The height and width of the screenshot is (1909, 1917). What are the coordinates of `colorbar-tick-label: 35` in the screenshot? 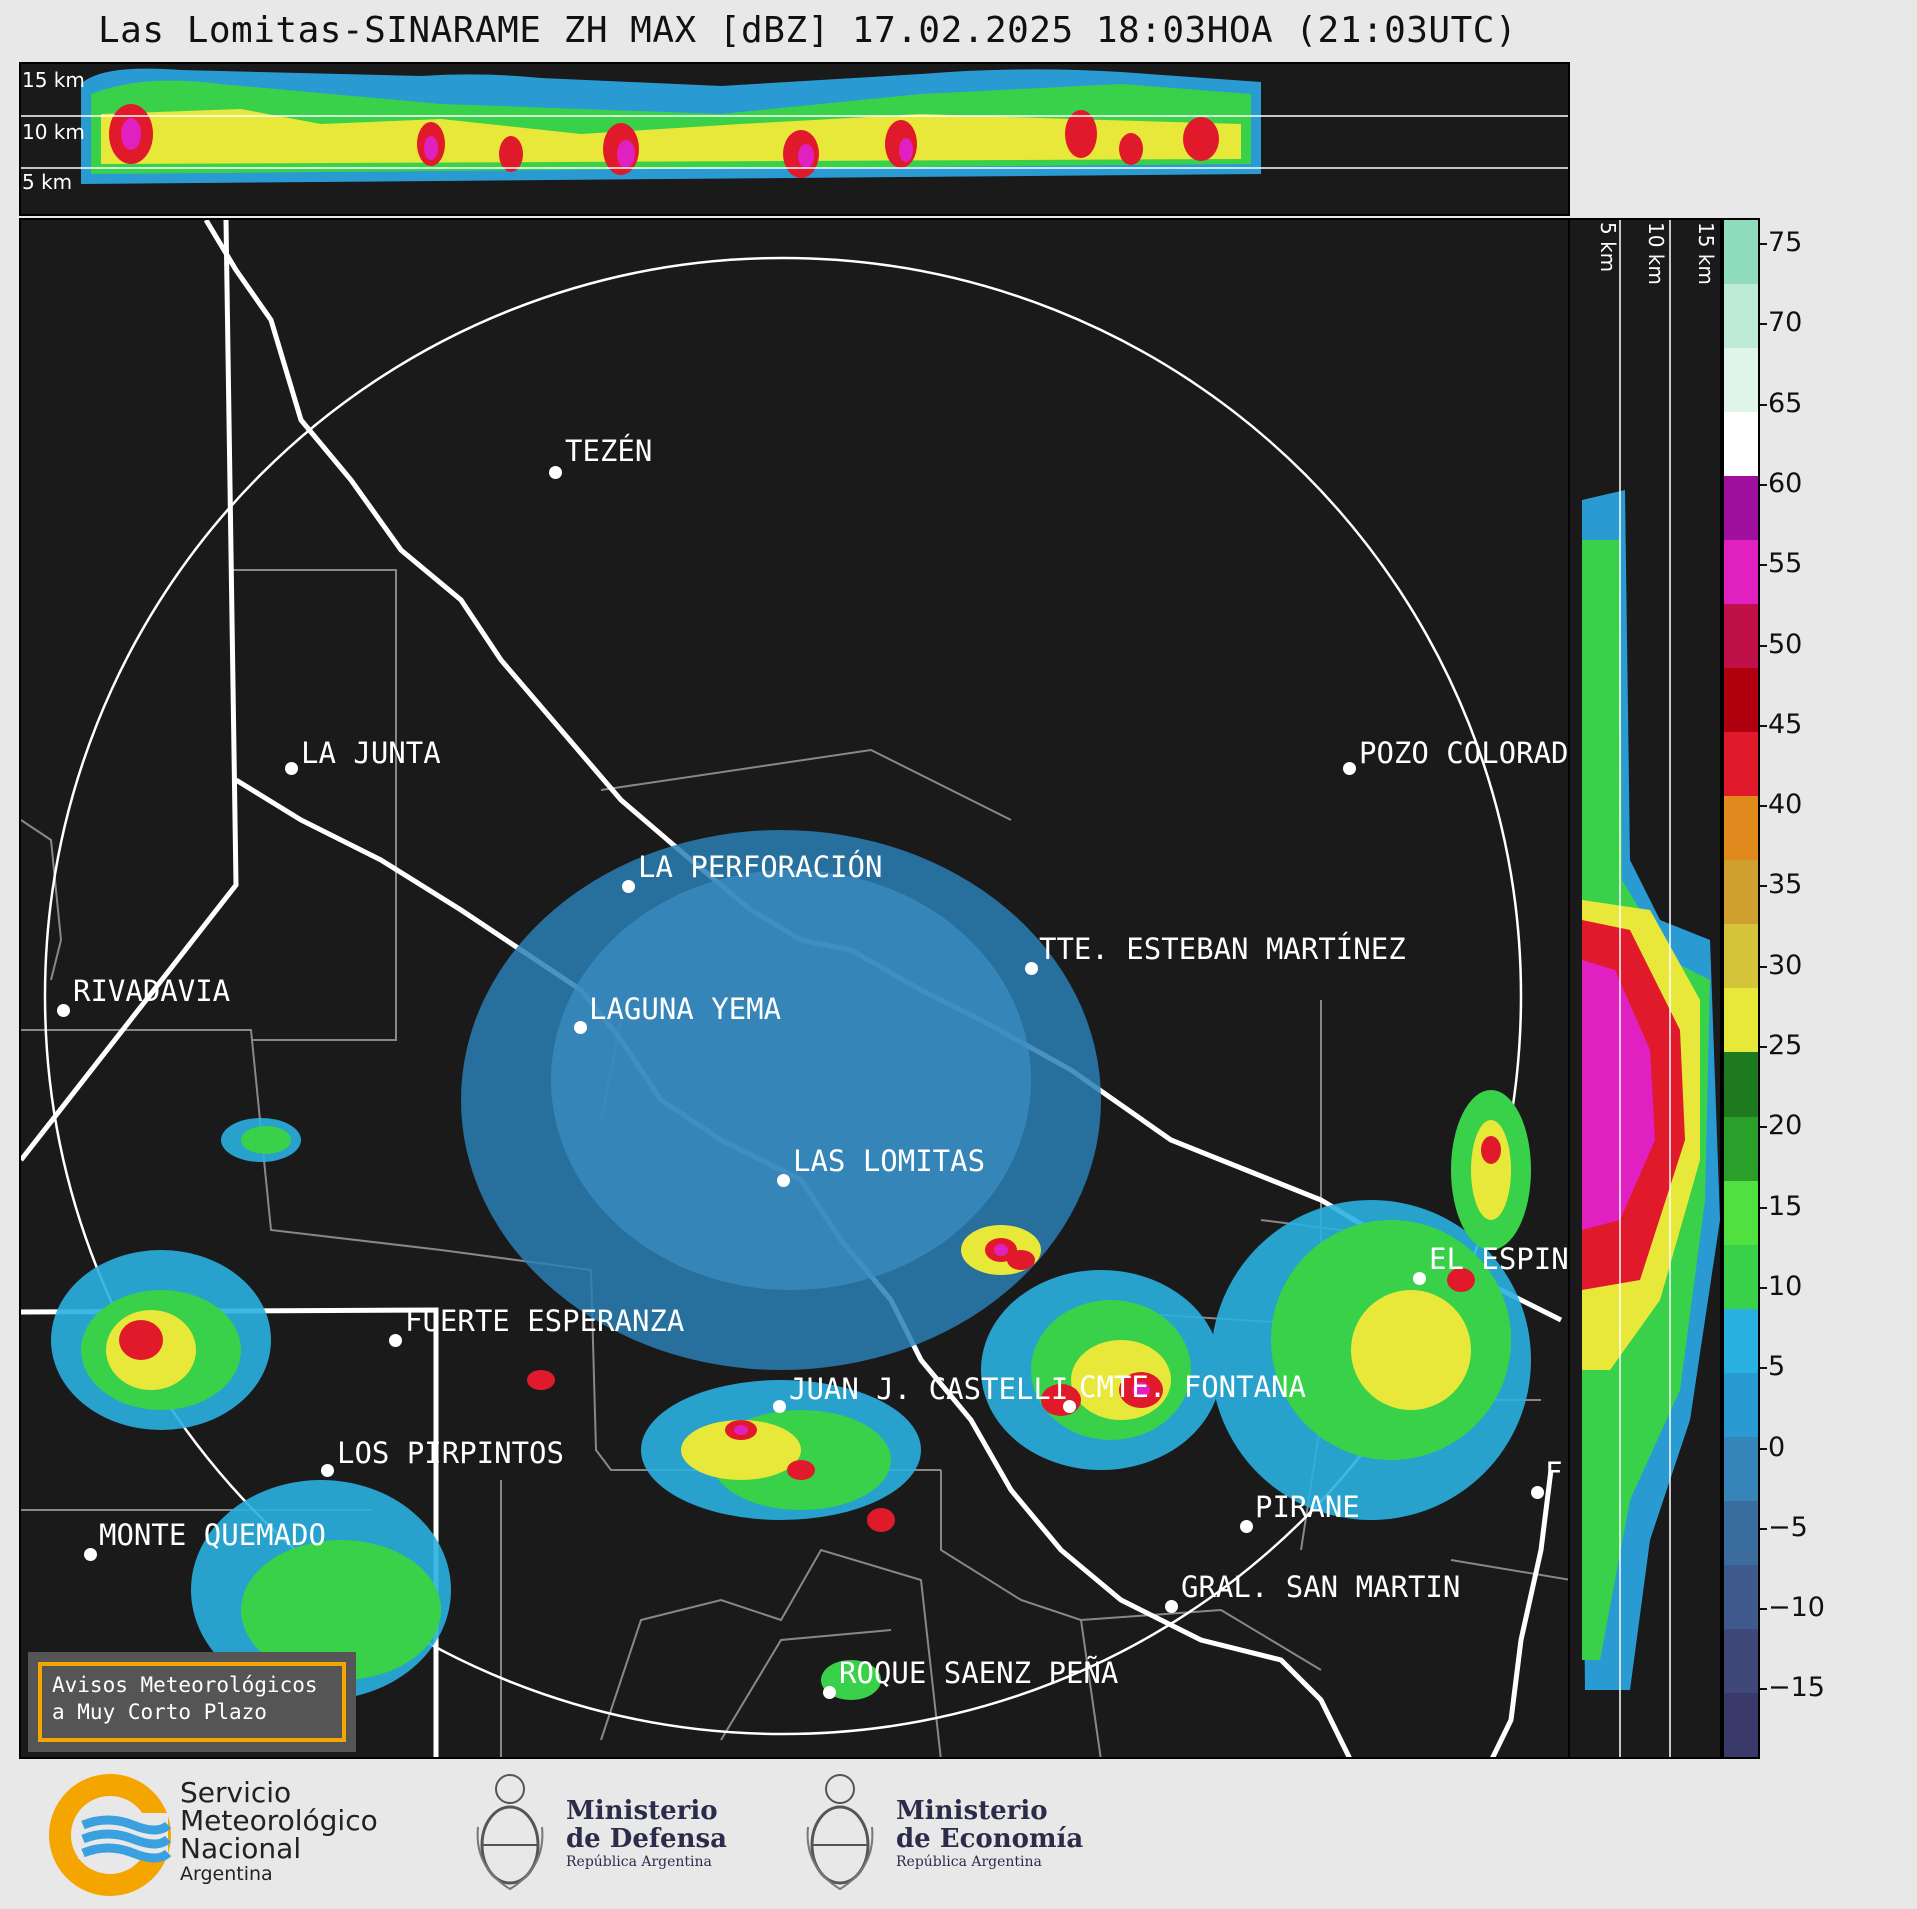 It's located at (1785, 885).